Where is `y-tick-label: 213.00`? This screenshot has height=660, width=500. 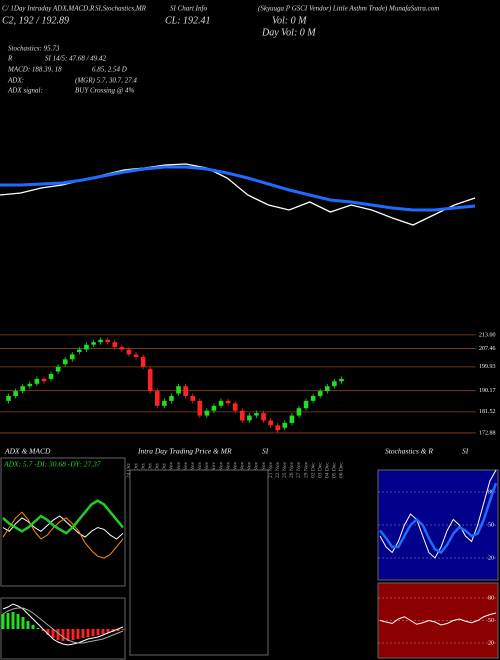 y-tick-label: 213.00 is located at coordinates (487, 335).